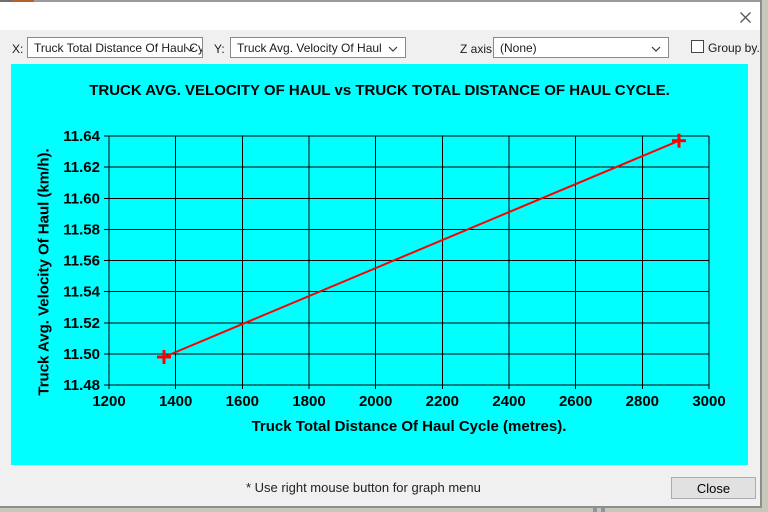 The image size is (768, 512). Describe the element at coordinates (381, 507) in the screenshot. I see `window-bottom-edge` at that location.